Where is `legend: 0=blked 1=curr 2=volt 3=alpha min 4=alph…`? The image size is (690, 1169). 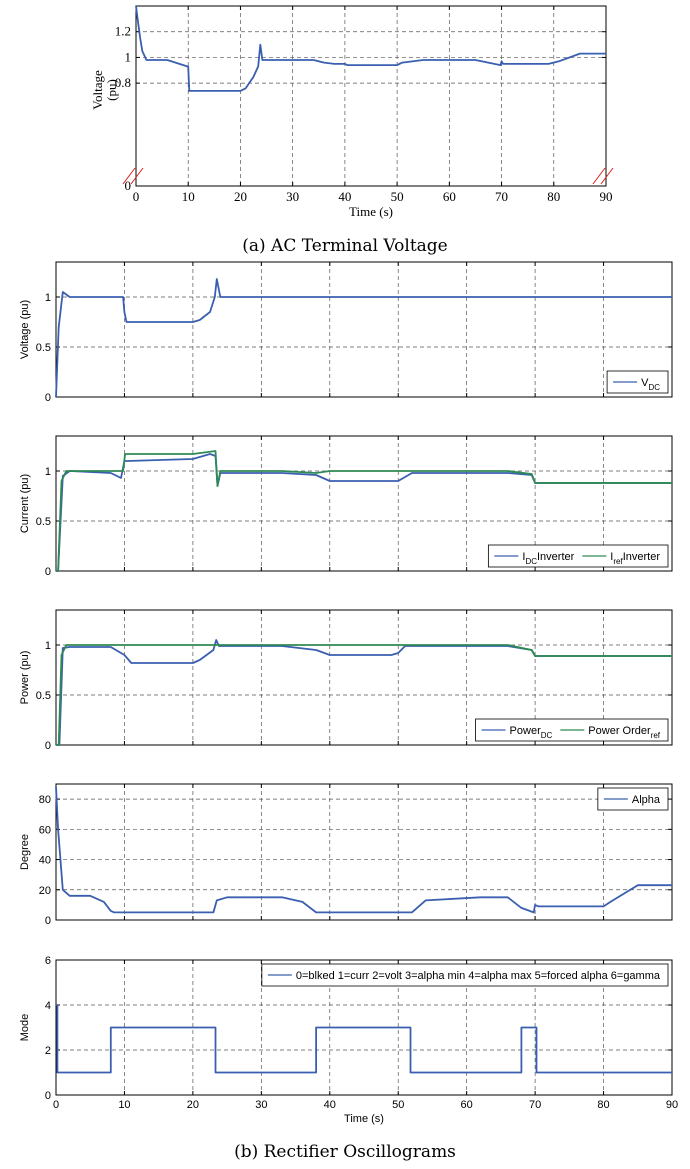
legend: 0=blked 1=curr 2=volt 3=alpha min 4=alph… is located at coordinates (465, 975).